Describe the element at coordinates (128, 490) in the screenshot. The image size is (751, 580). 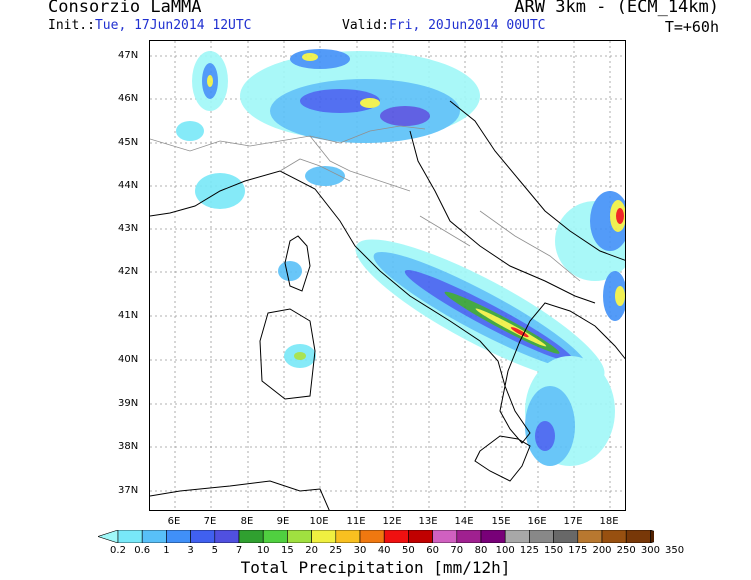
I see `lat-label: 37N` at that location.